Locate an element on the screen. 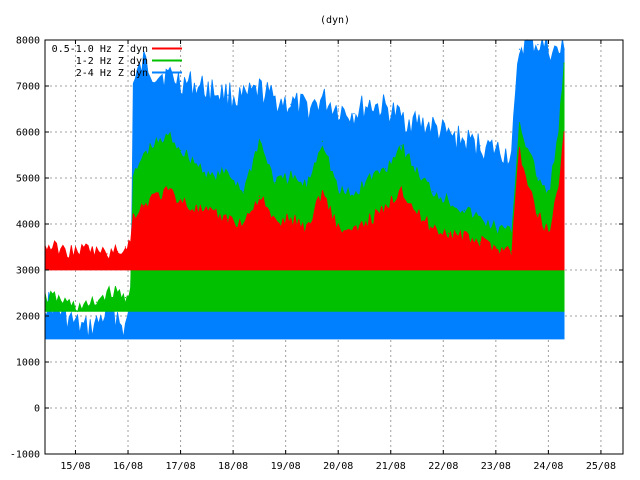 Image resolution: width=640 pixels, height=480 pixels. x-tick-label: 19/08 is located at coordinates (286, 466).